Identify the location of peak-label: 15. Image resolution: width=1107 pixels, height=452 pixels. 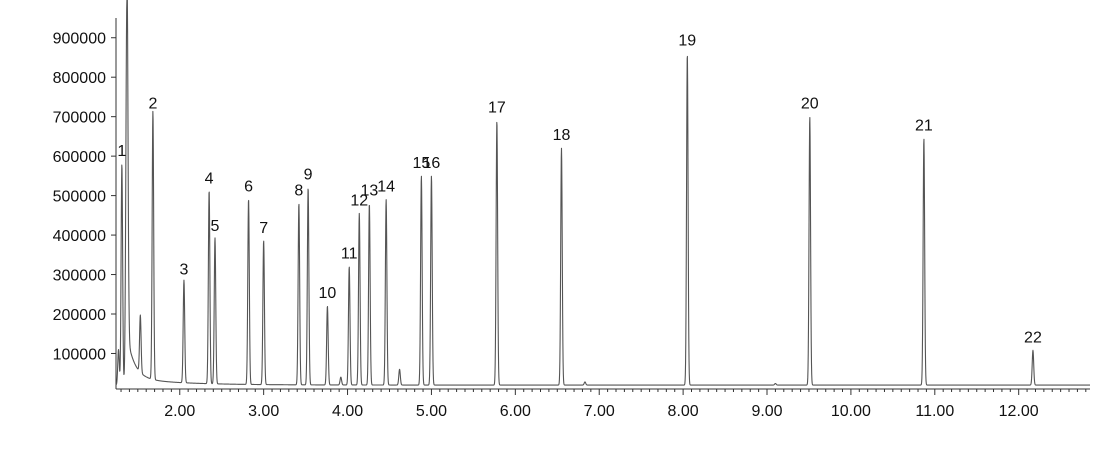
(421, 163).